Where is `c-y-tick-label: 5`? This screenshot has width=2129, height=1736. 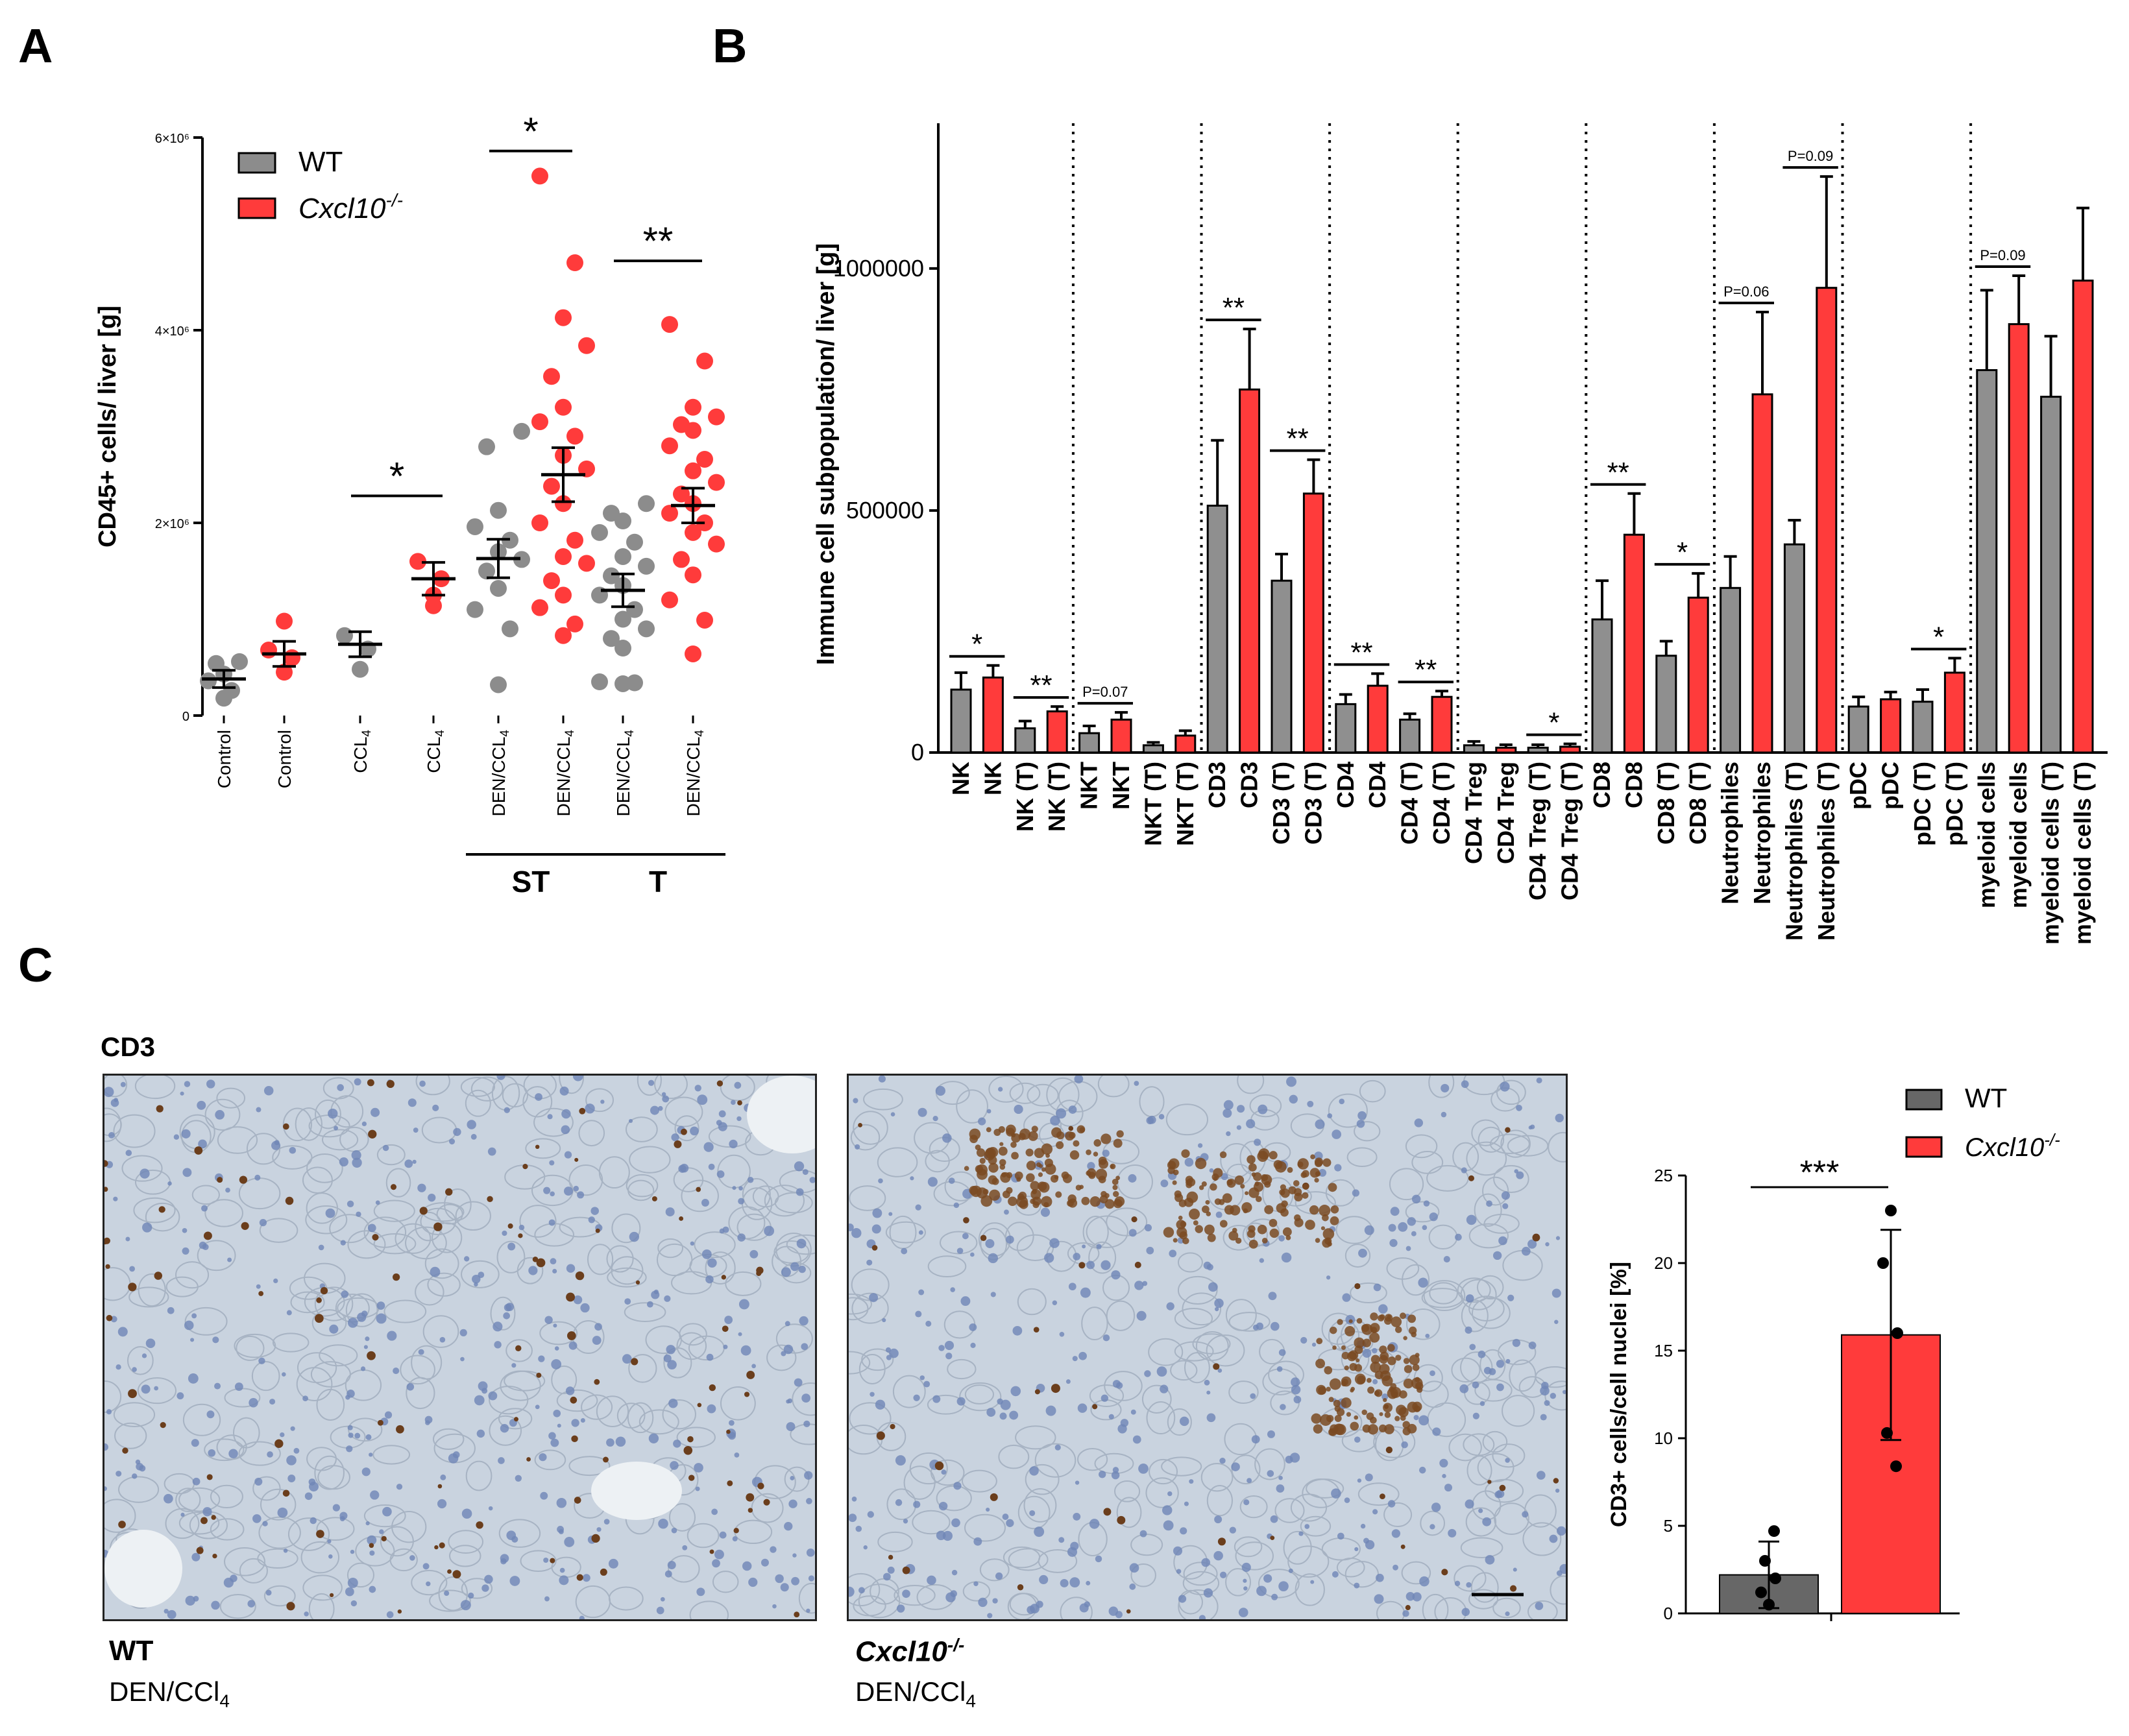 c-y-tick-label: 5 is located at coordinates (1668, 1526).